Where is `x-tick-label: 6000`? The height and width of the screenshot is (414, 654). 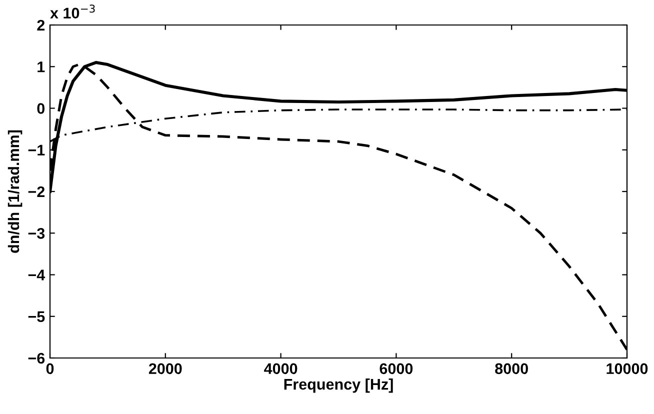
x-tick-label: 6000 is located at coordinates (396, 368).